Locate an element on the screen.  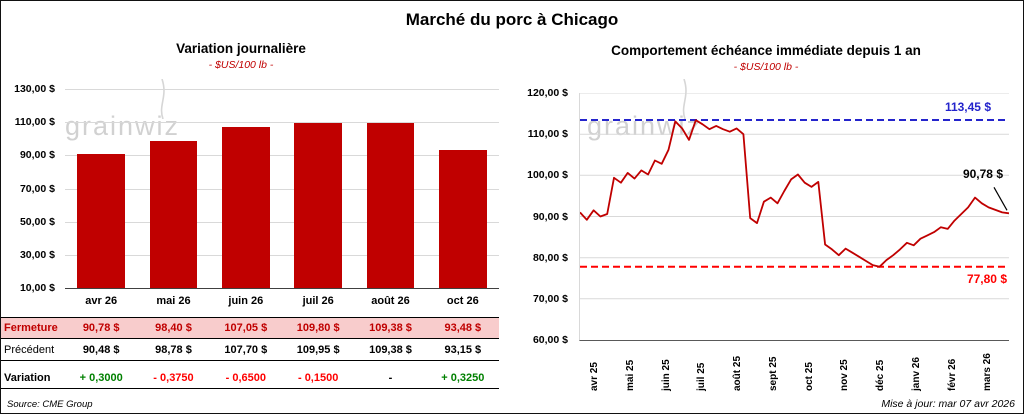
table-cell: - 0,6500 is located at coordinates (246, 377).